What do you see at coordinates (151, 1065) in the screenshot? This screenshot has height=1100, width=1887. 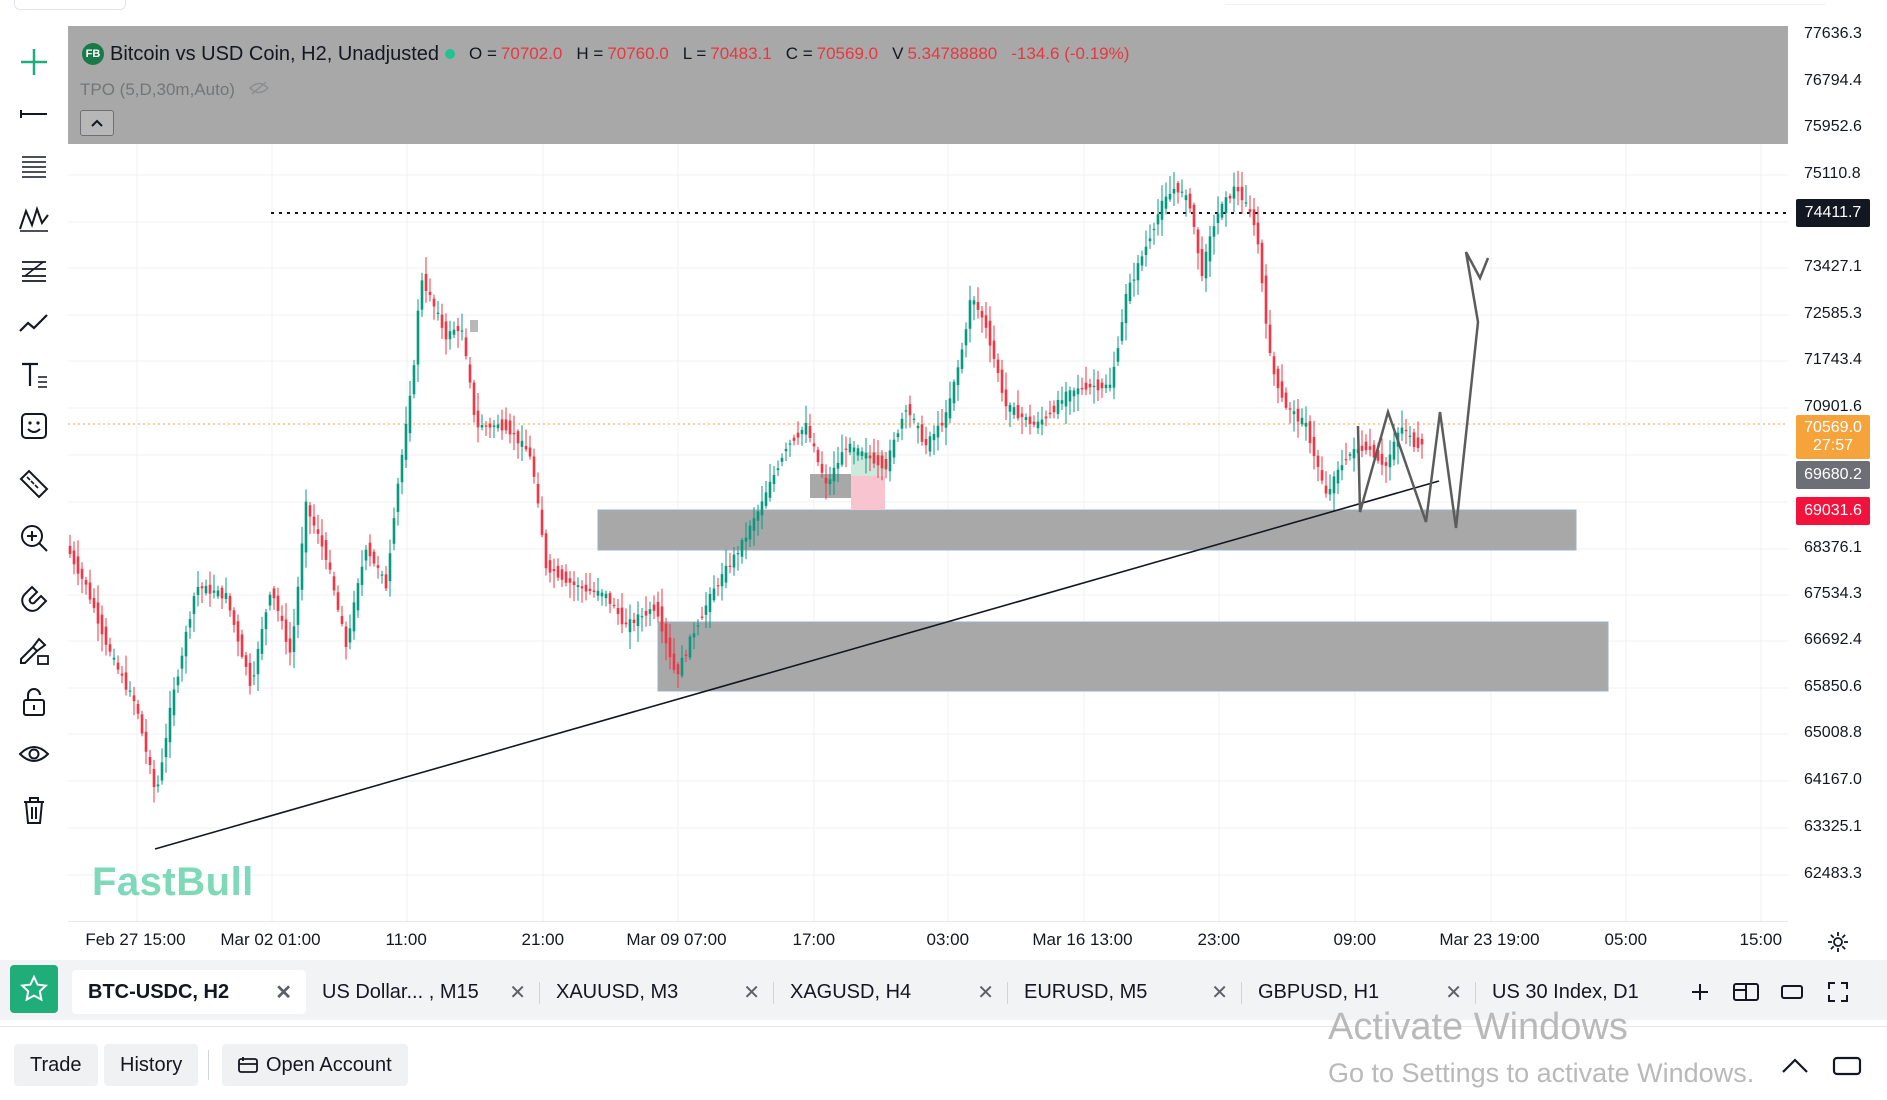 I see `history-button: History` at bounding box center [151, 1065].